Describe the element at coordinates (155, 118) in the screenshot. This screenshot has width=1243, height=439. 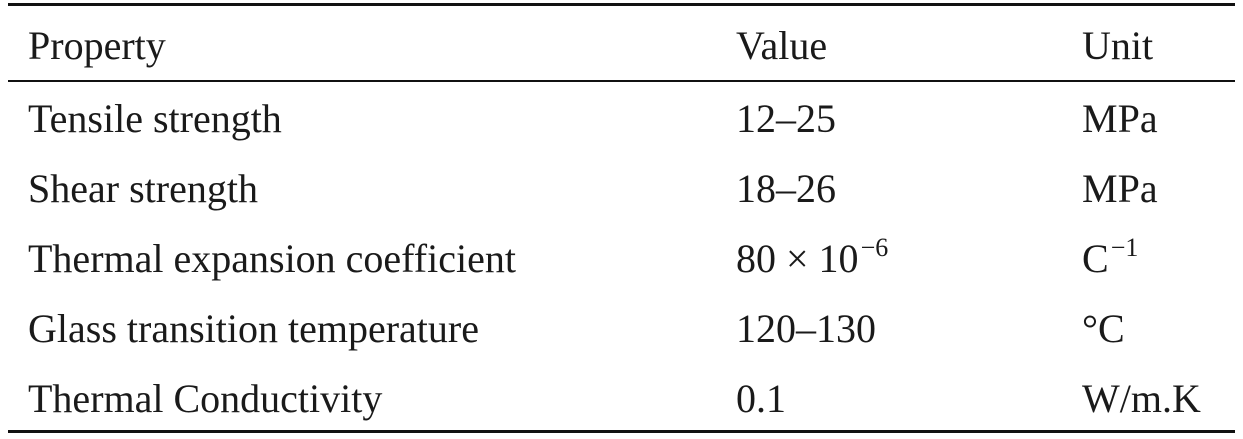
I see `property-cell: Tensile strength` at that location.